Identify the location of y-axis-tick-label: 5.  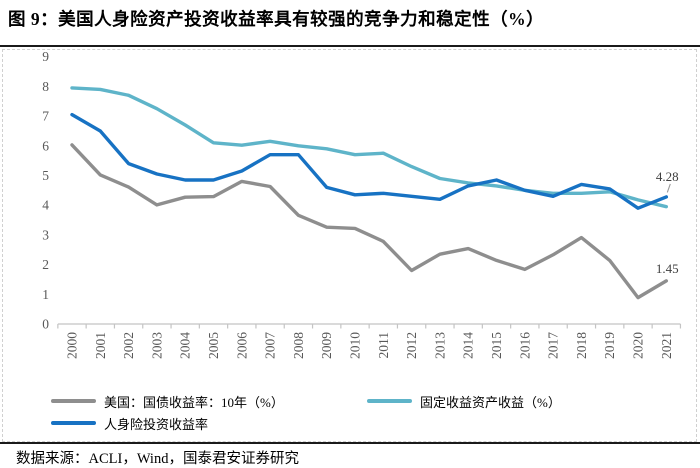
(45, 175).